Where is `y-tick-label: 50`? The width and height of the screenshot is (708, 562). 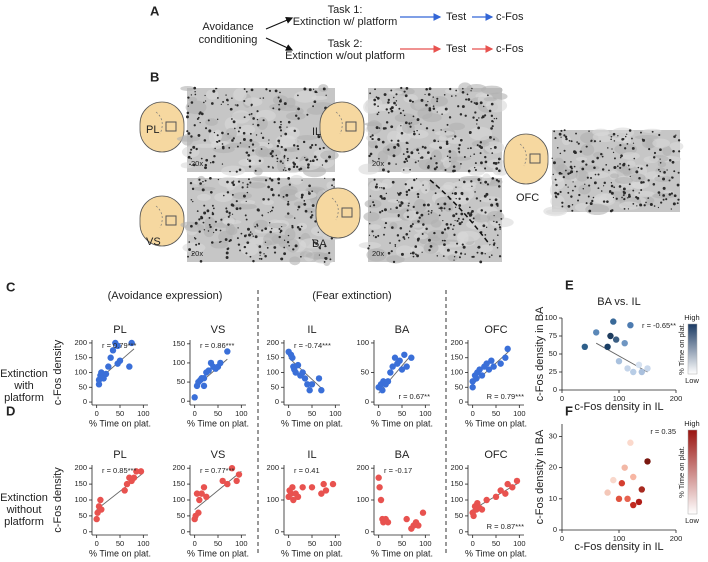
y-tick-label: 50 is located at coordinates (553, 353).